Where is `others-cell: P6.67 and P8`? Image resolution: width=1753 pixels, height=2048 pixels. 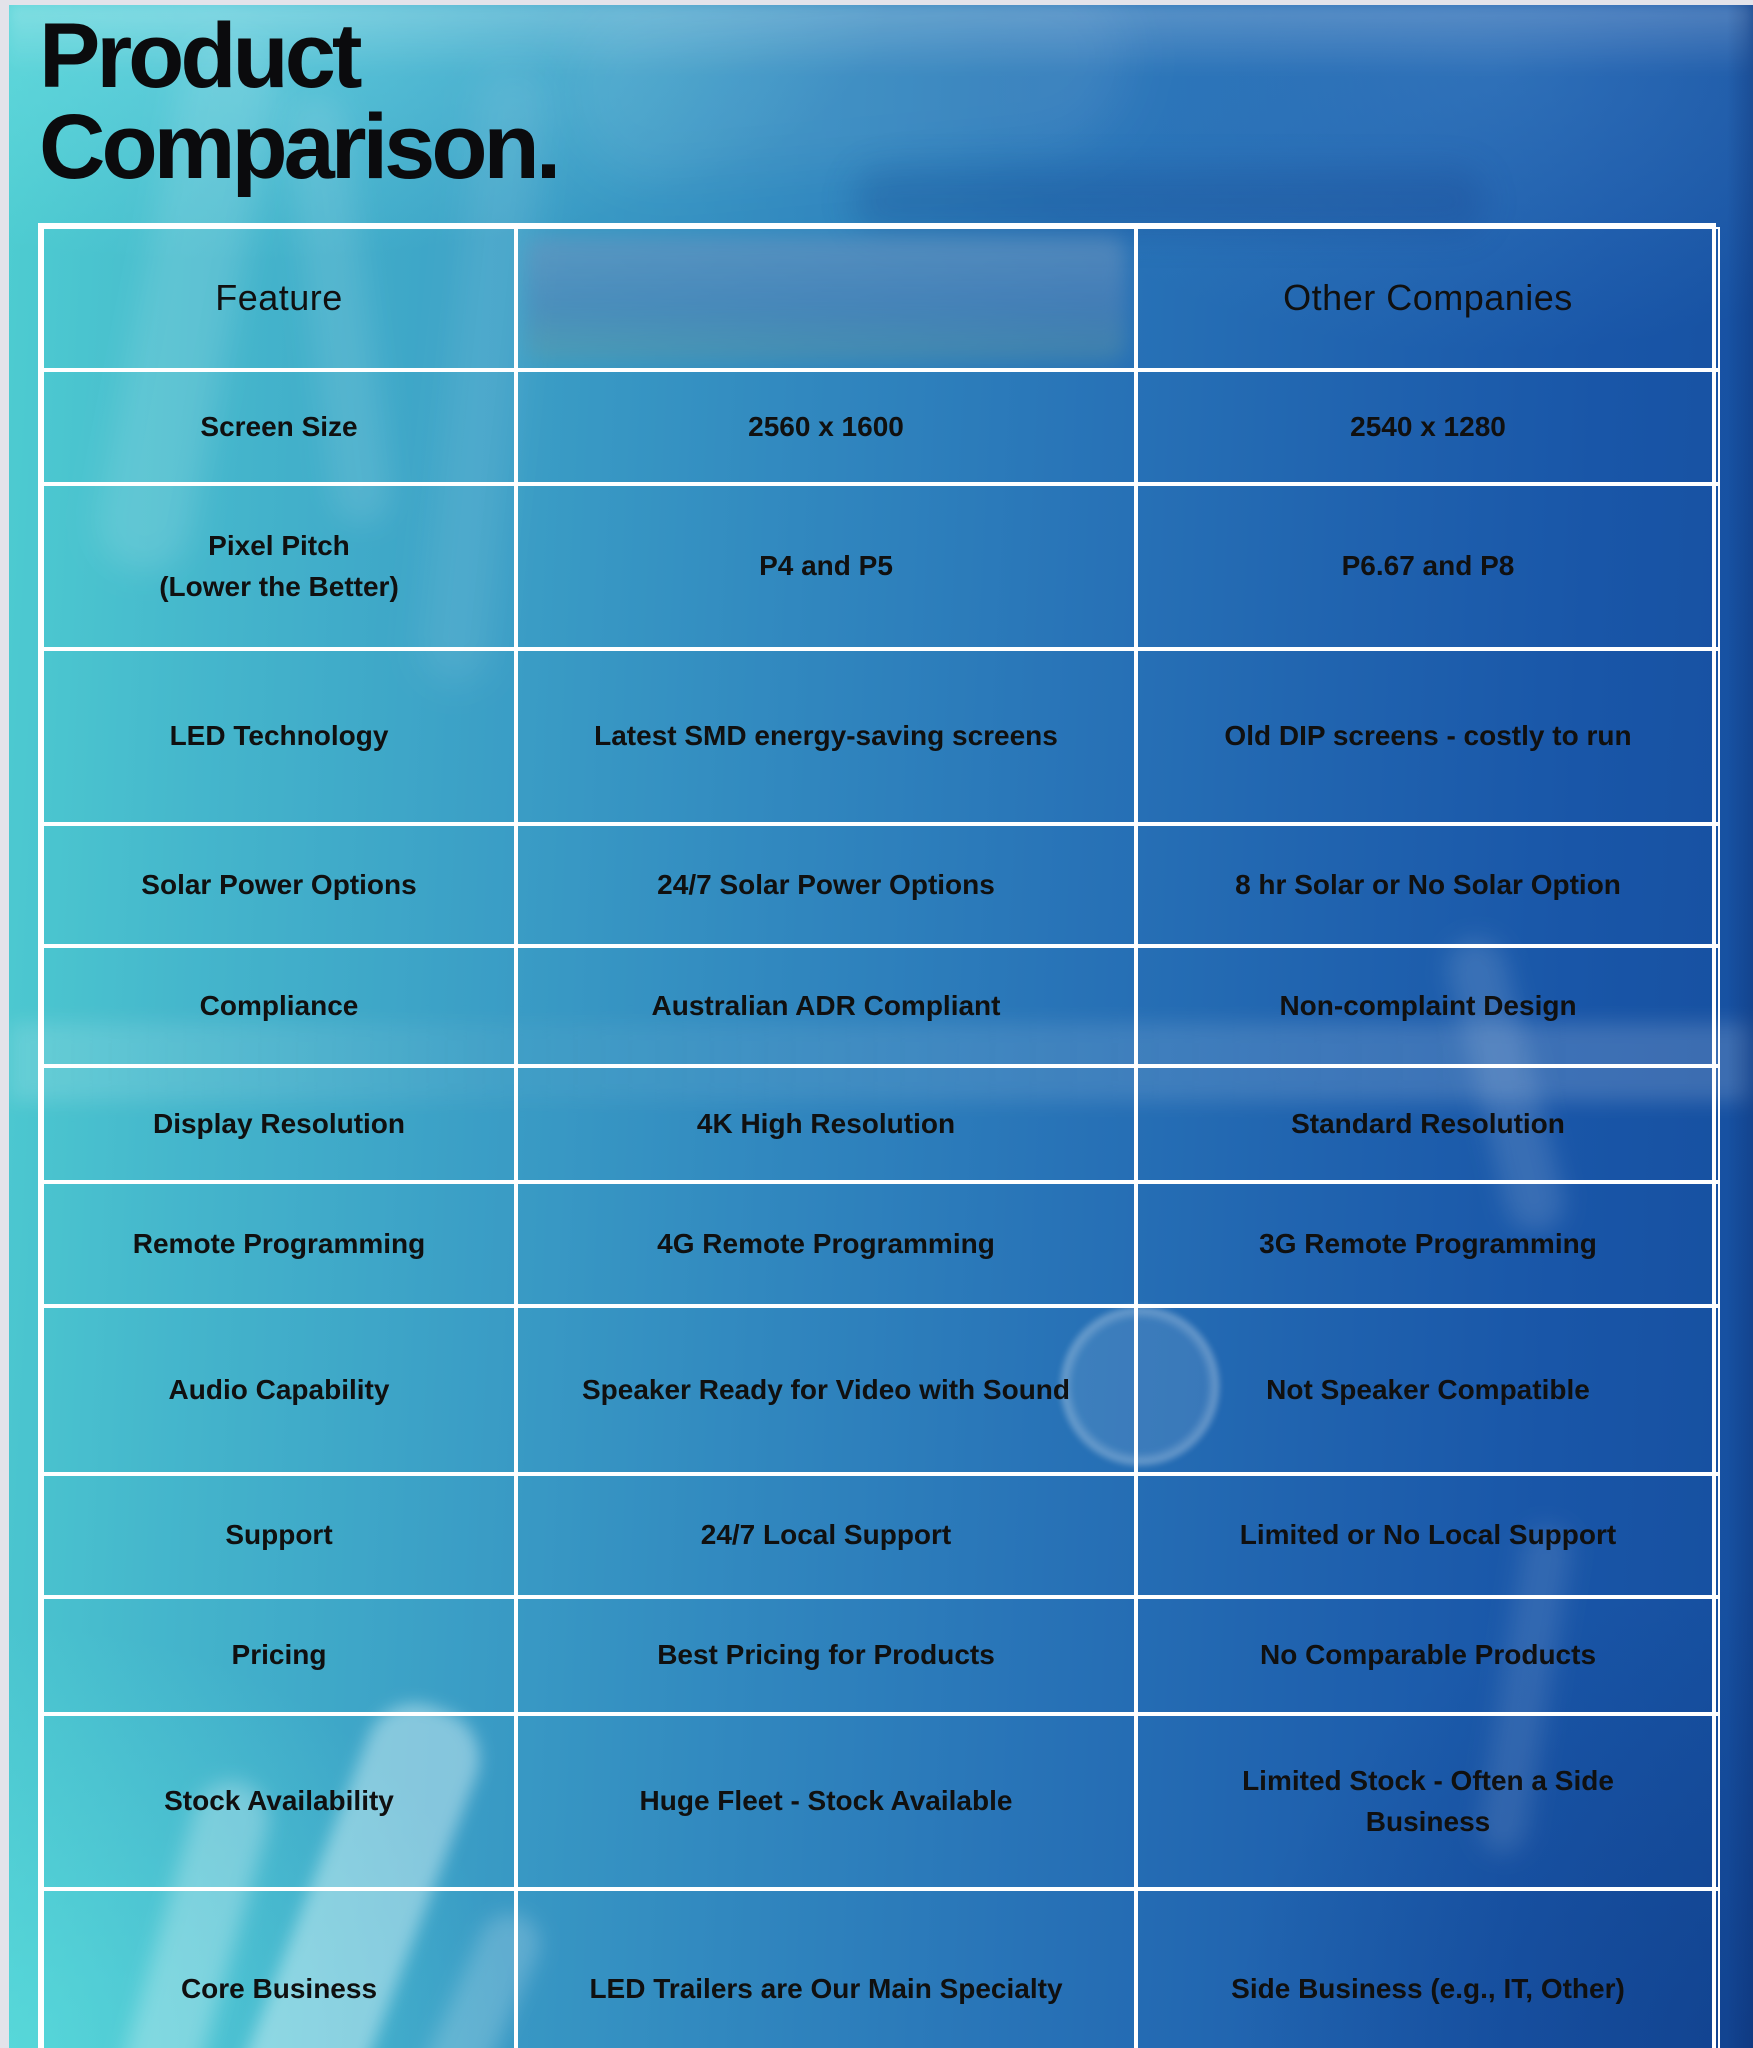
others-cell: P6.67 and P8 is located at coordinates (1428, 566).